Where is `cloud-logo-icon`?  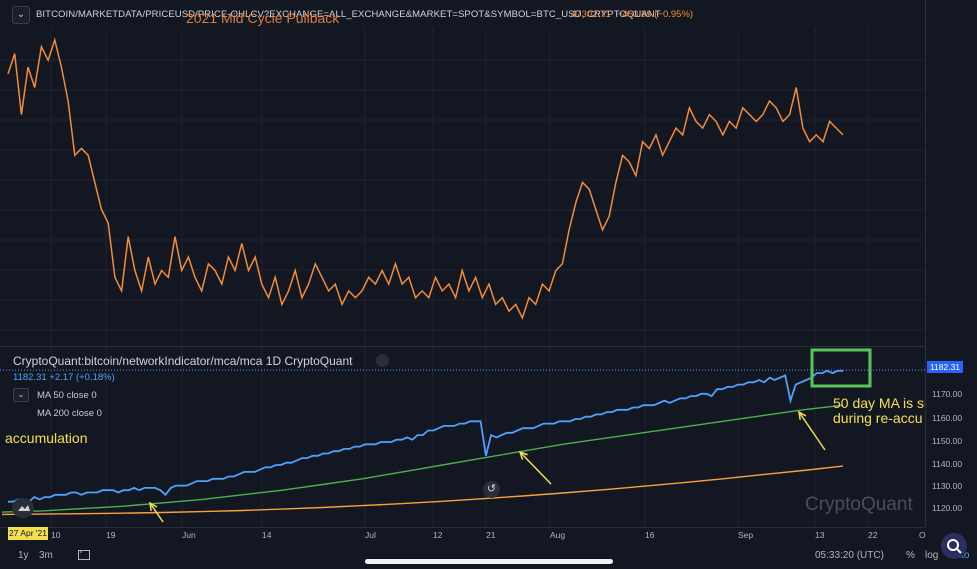 cloud-logo-icon is located at coordinates (23, 508).